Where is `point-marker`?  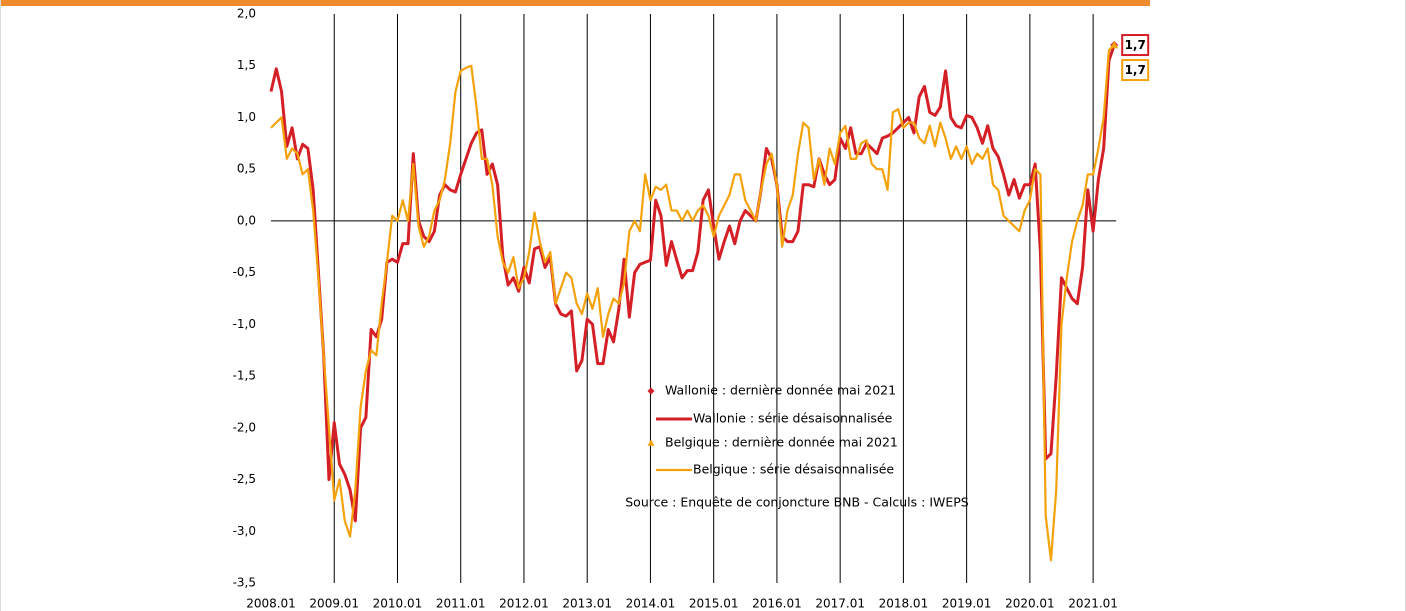
point-marker is located at coordinates (1114, 45).